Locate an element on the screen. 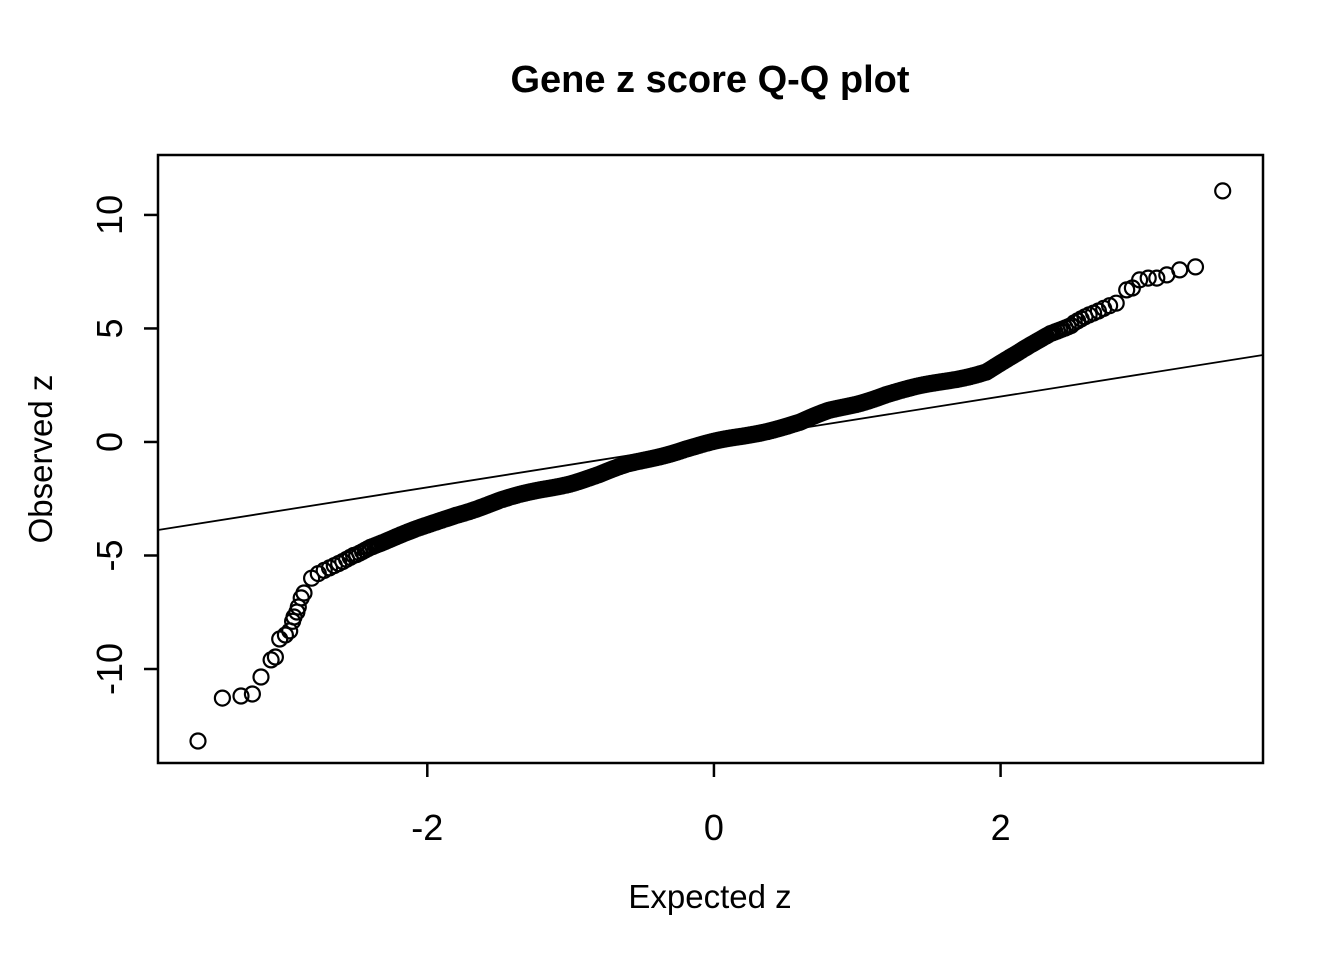  axis-tick-label: 10 is located at coordinates (109, 215).